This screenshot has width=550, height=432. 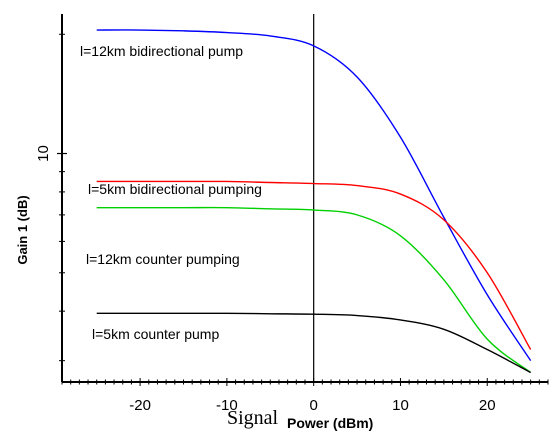 I want to click on x-tick-label: -10, so click(x=227, y=405).